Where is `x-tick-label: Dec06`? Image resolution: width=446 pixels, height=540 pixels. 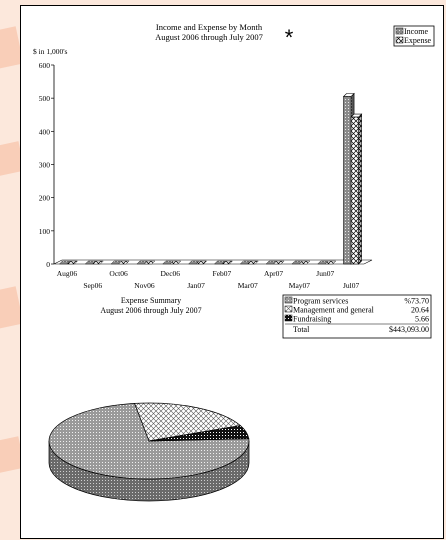 x-tick-label: Dec06 is located at coordinates (170, 273).